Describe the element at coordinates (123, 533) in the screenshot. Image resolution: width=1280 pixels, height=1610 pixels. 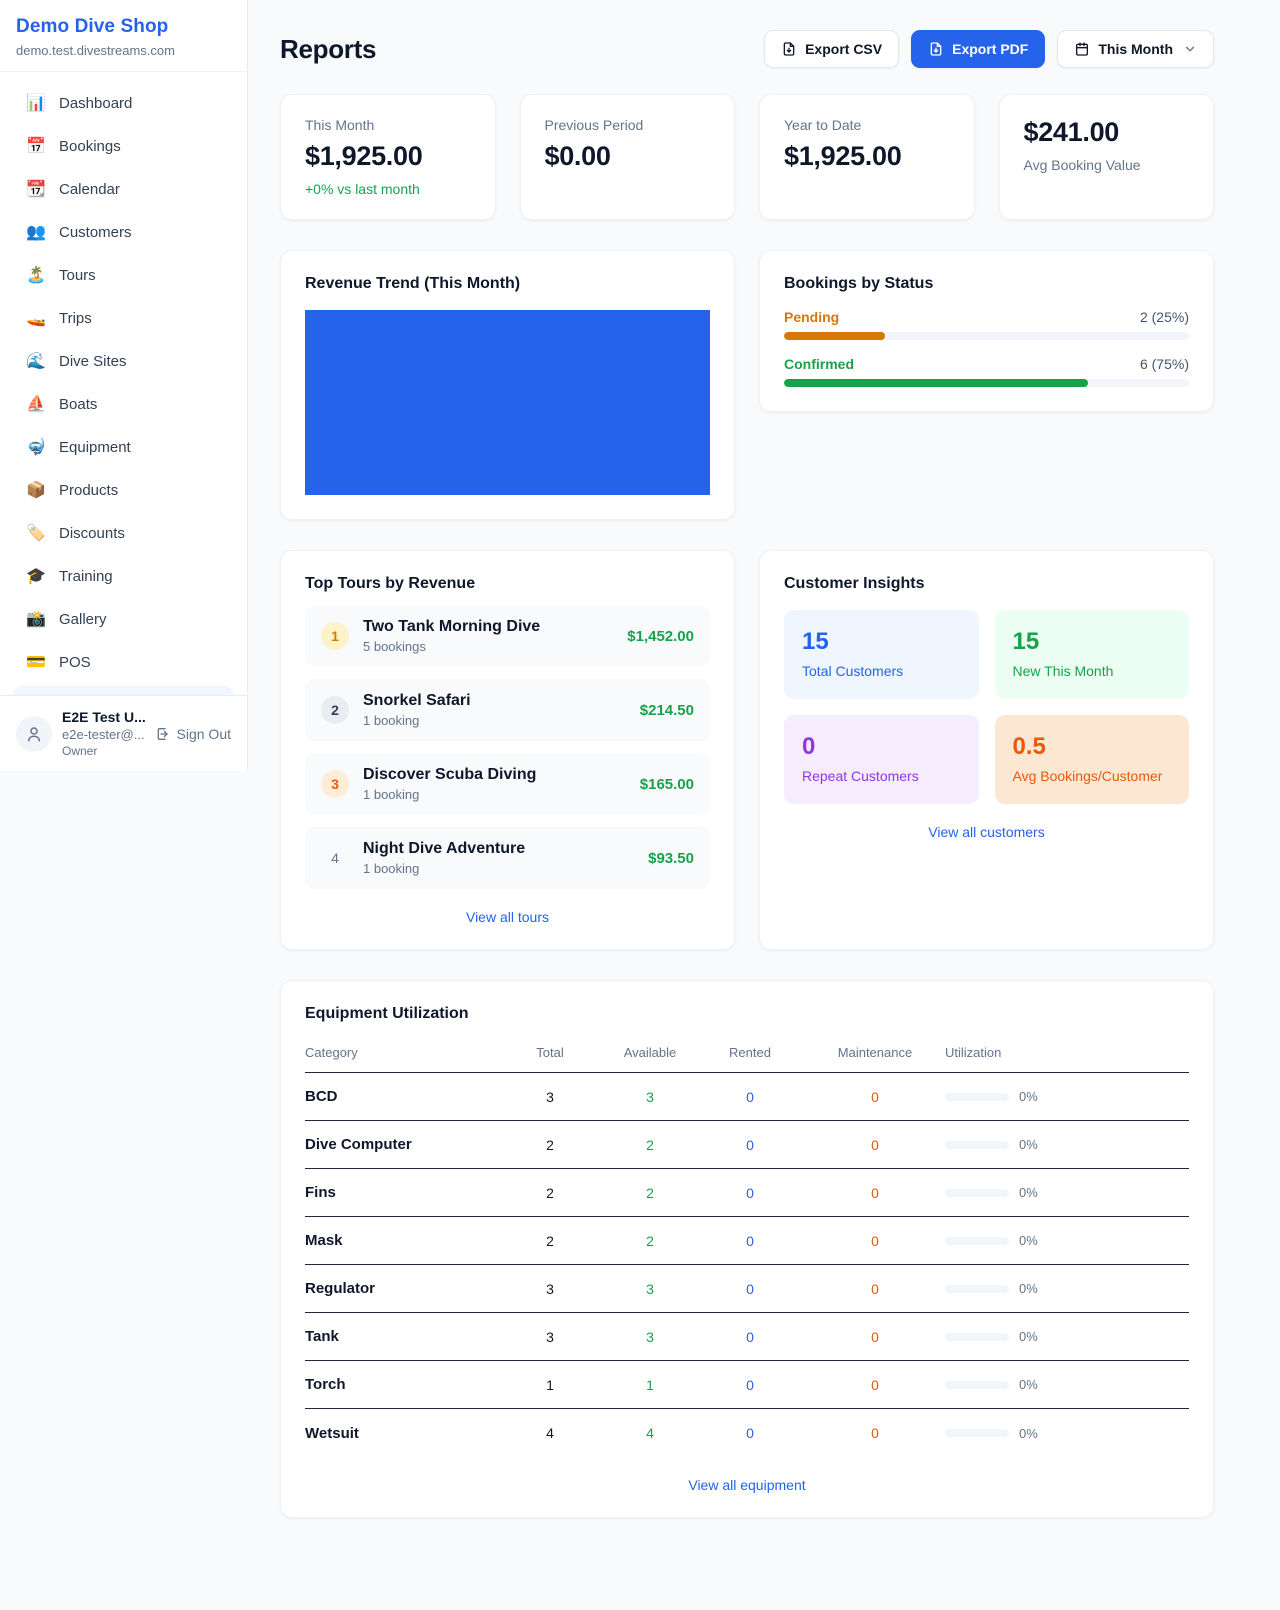
I see `sidebar-item-discounts: 🏷️ Discounts` at that location.